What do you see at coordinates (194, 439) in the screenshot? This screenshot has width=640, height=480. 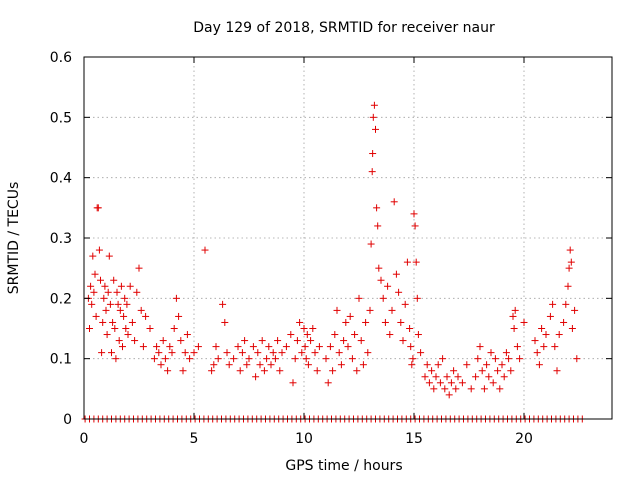 I see `x-tick-label: 5` at bounding box center [194, 439].